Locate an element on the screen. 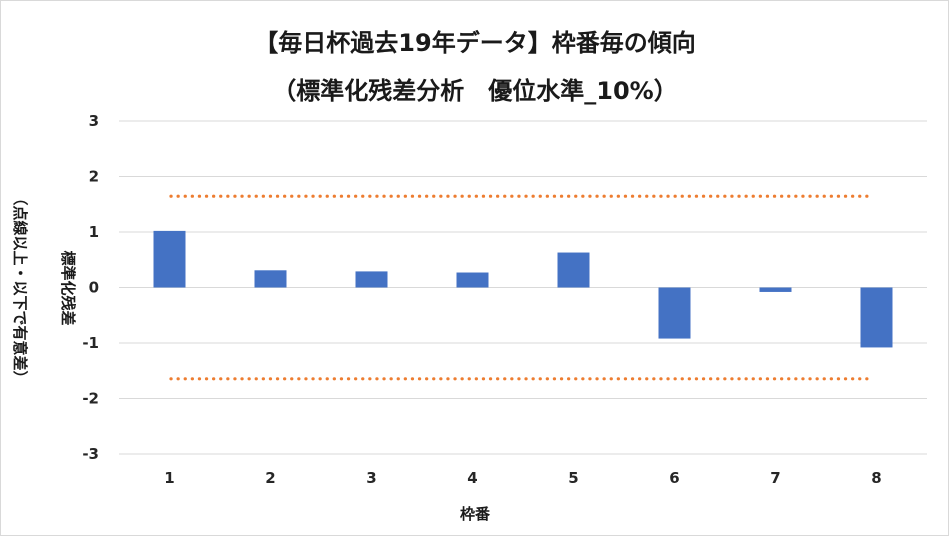 The image size is (949, 541). x-tick-label: 1 is located at coordinates (169, 478).